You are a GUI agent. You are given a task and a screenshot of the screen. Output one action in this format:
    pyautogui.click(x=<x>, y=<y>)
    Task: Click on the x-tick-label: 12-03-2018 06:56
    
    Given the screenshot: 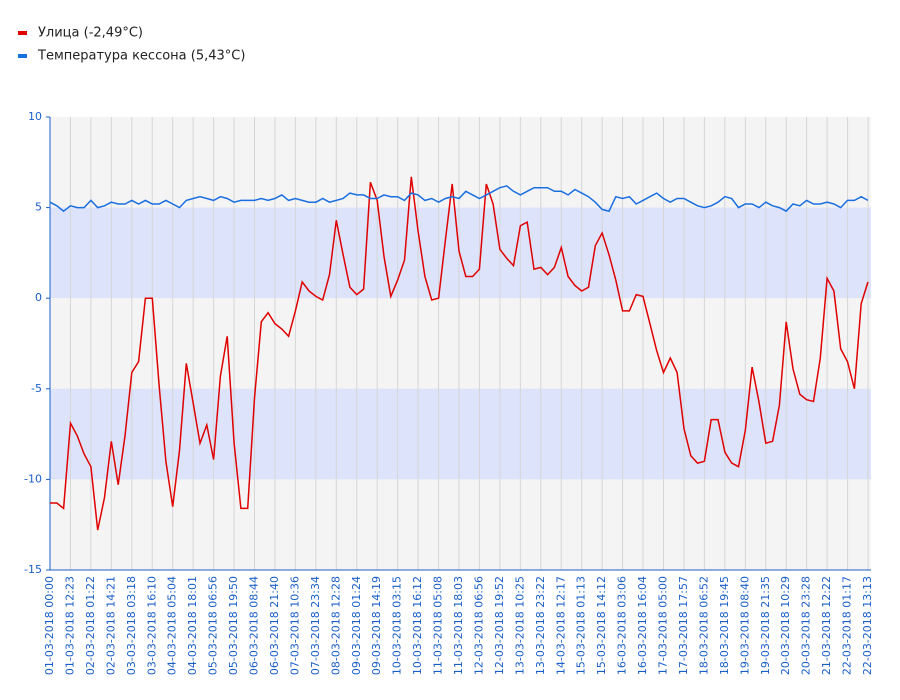 What is the action you would take?
    pyautogui.click(x=478, y=625)
    